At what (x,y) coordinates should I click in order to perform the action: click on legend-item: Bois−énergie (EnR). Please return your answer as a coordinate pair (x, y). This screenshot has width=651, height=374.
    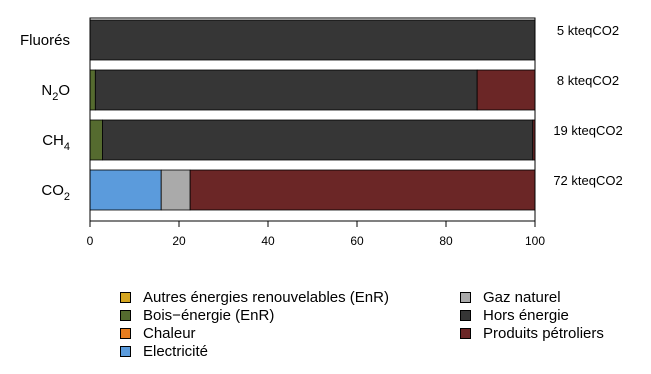
    Looking at the image, I should click on (197, 315).